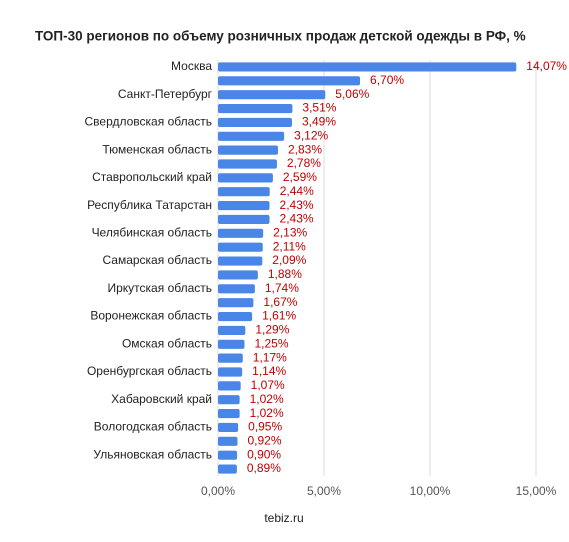  I want to click on y-tick-label: Хабаровский край, so click(161, 399).